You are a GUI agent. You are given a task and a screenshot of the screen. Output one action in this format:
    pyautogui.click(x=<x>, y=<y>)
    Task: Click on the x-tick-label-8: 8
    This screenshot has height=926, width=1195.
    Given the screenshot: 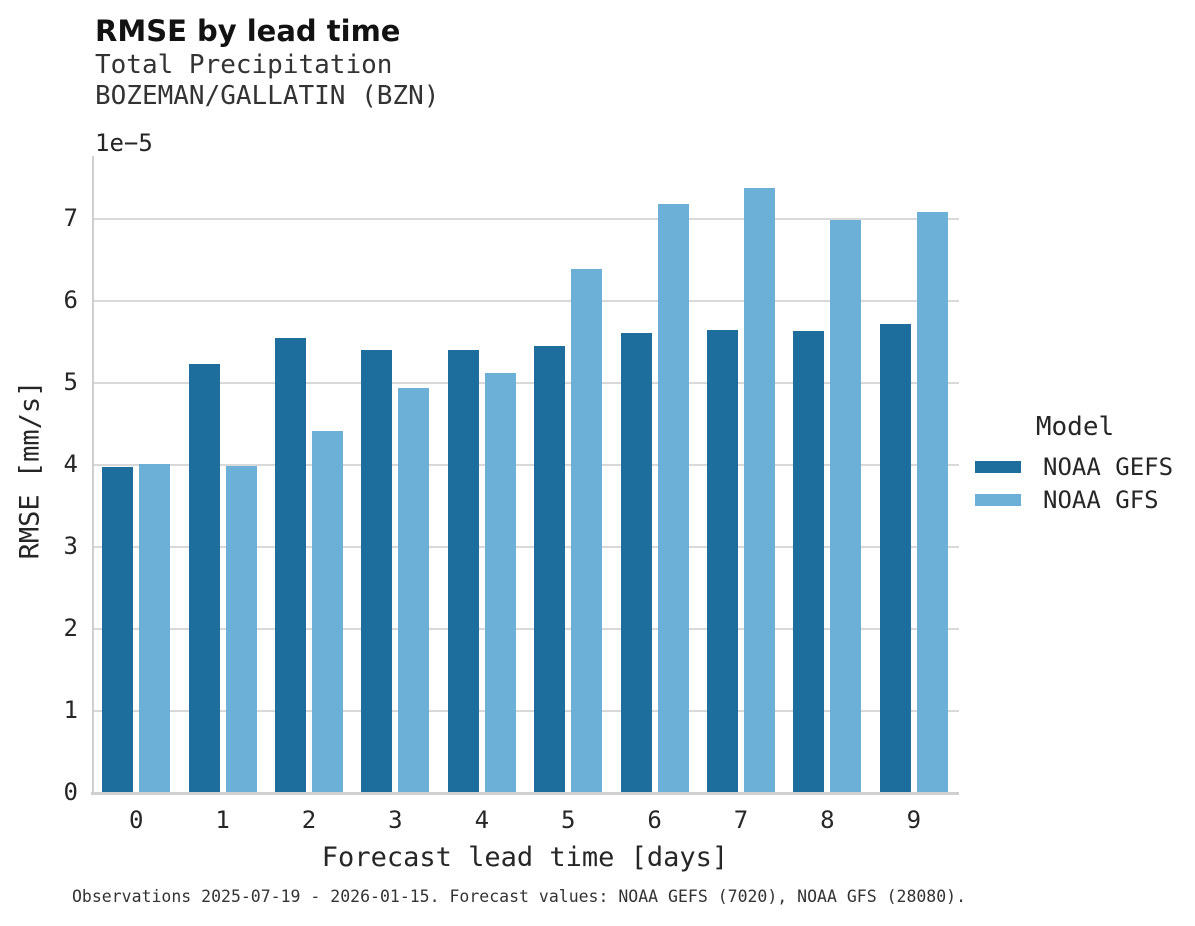 What is the action you would take?
    pyautogui.click(x=827, y=820)
    